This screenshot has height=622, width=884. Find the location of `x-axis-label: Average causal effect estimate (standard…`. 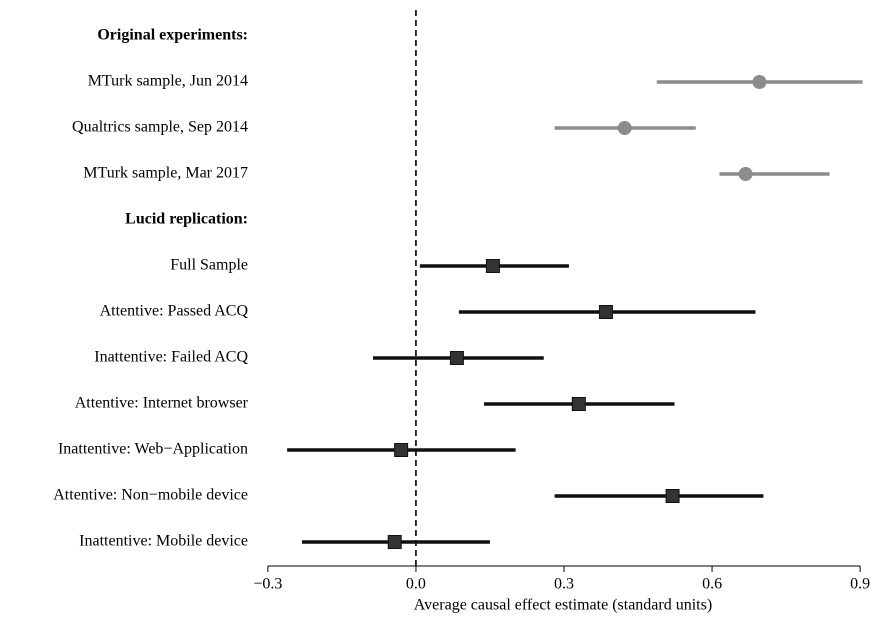

x-axis-label: Average causal effect estimate (standard… is located at coordinates (563, 605).